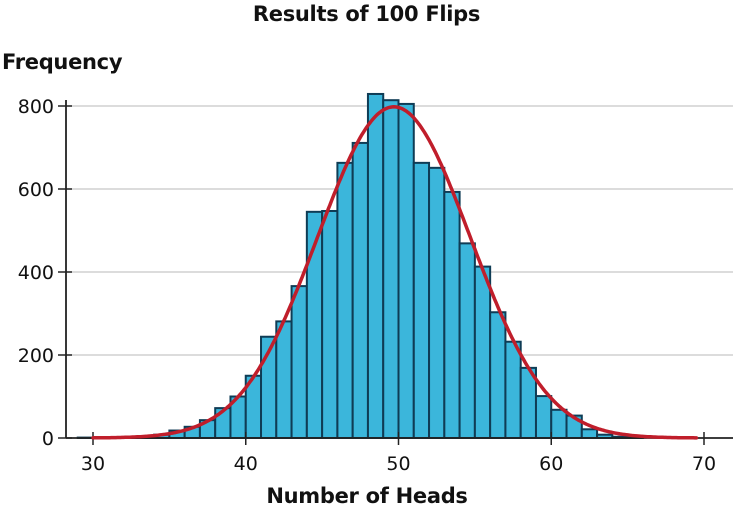 This screenshot has width=733, height=517. I want to click on y-tick-label: 200, so click(36, 356).